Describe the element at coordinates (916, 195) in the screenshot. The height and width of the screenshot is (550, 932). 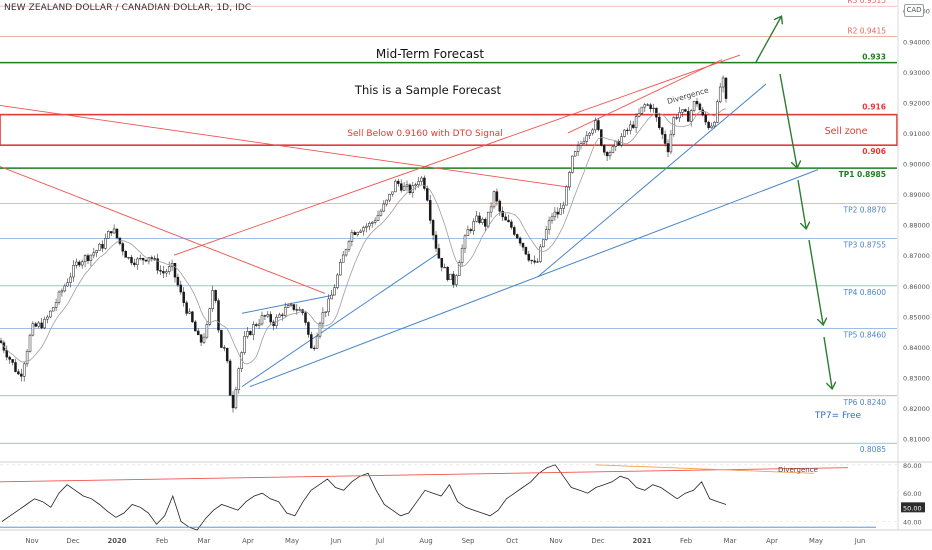
I see `price-tick-label: 0.89000` at that location.